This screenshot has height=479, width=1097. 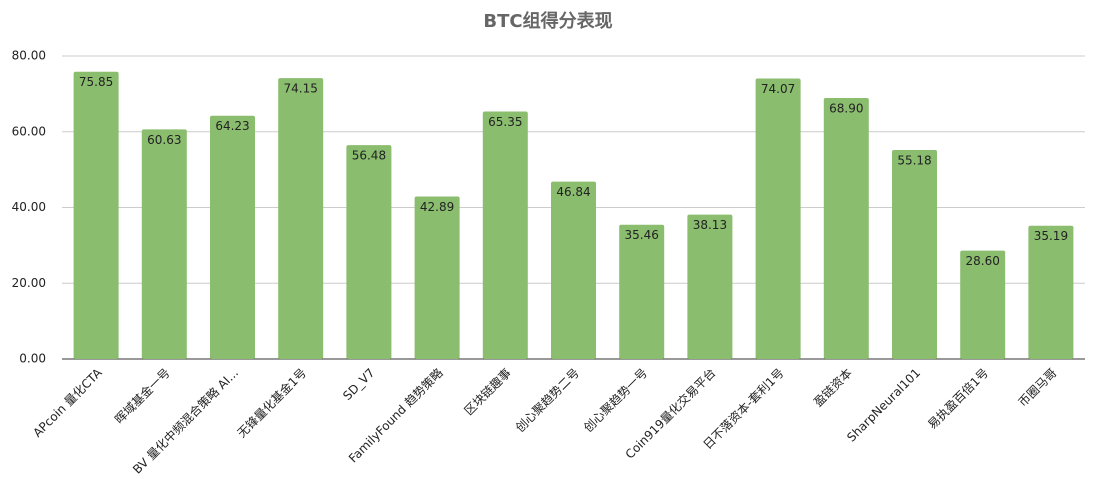 I want to click on x-tick-label: 创心聚趋势一号, so click(x=615, y=400).